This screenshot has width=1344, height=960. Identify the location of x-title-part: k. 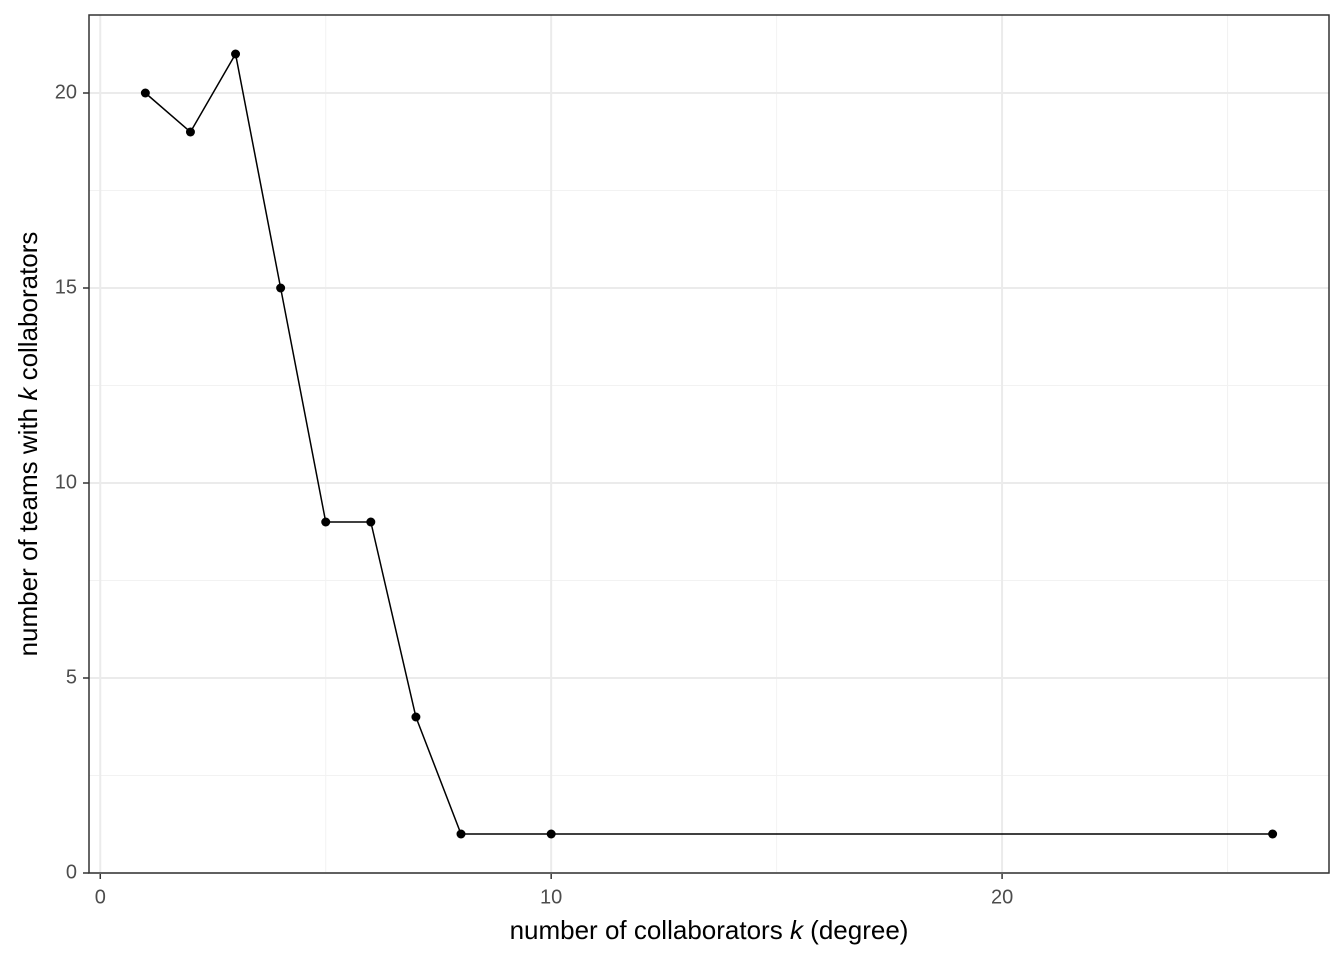
(797, 930).